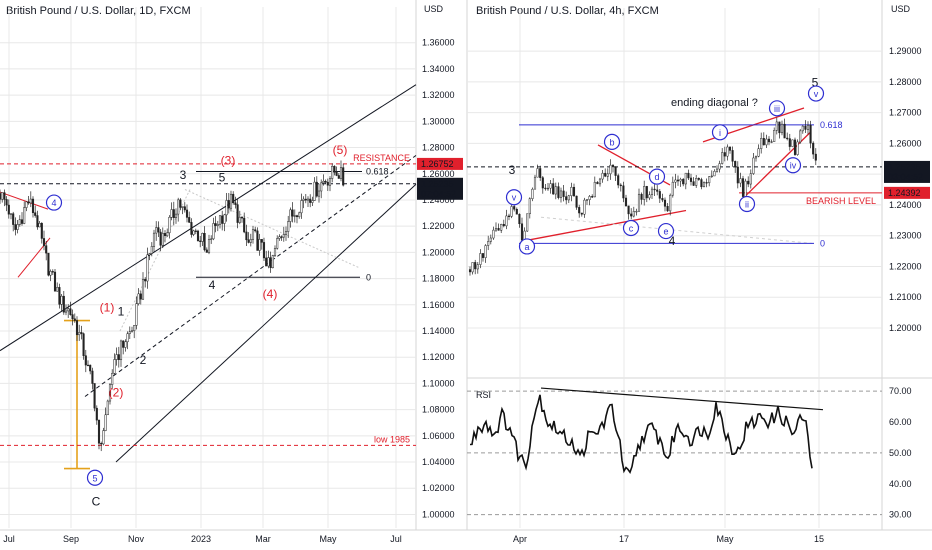 The height and width of the screenshot is (550, 932). What do you see at coordinates (136, 539) in the screenshot?
I see `x-tick-label: Nov` at bounding box center [136, 539].